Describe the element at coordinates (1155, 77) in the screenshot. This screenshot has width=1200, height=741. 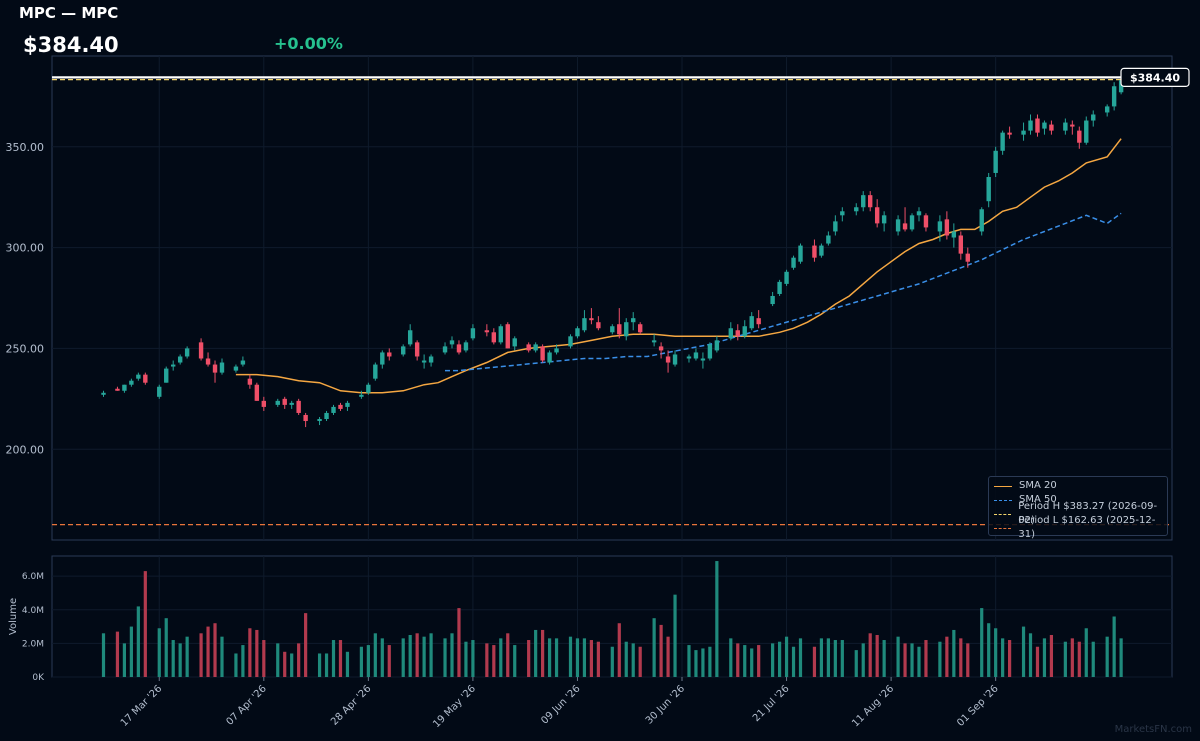
I see `last-price-badge-label: $384.40` at that location.